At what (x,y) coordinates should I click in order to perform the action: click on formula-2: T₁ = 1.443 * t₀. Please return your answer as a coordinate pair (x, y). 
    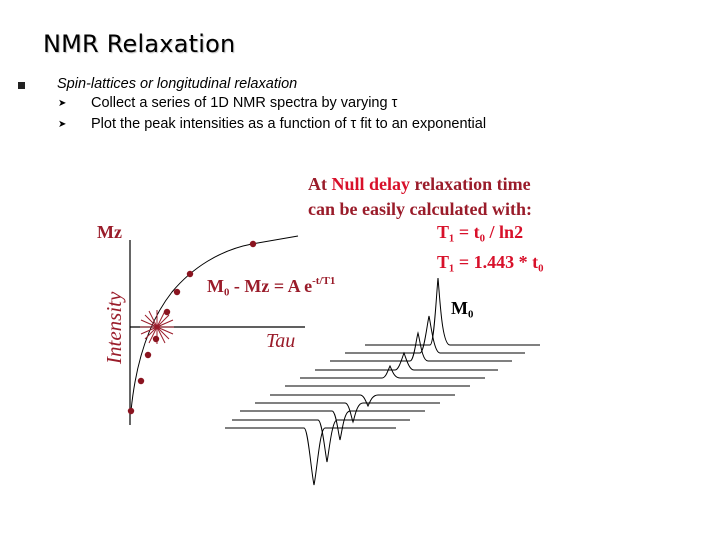
    Looking at the image, I should click on (490, 262).